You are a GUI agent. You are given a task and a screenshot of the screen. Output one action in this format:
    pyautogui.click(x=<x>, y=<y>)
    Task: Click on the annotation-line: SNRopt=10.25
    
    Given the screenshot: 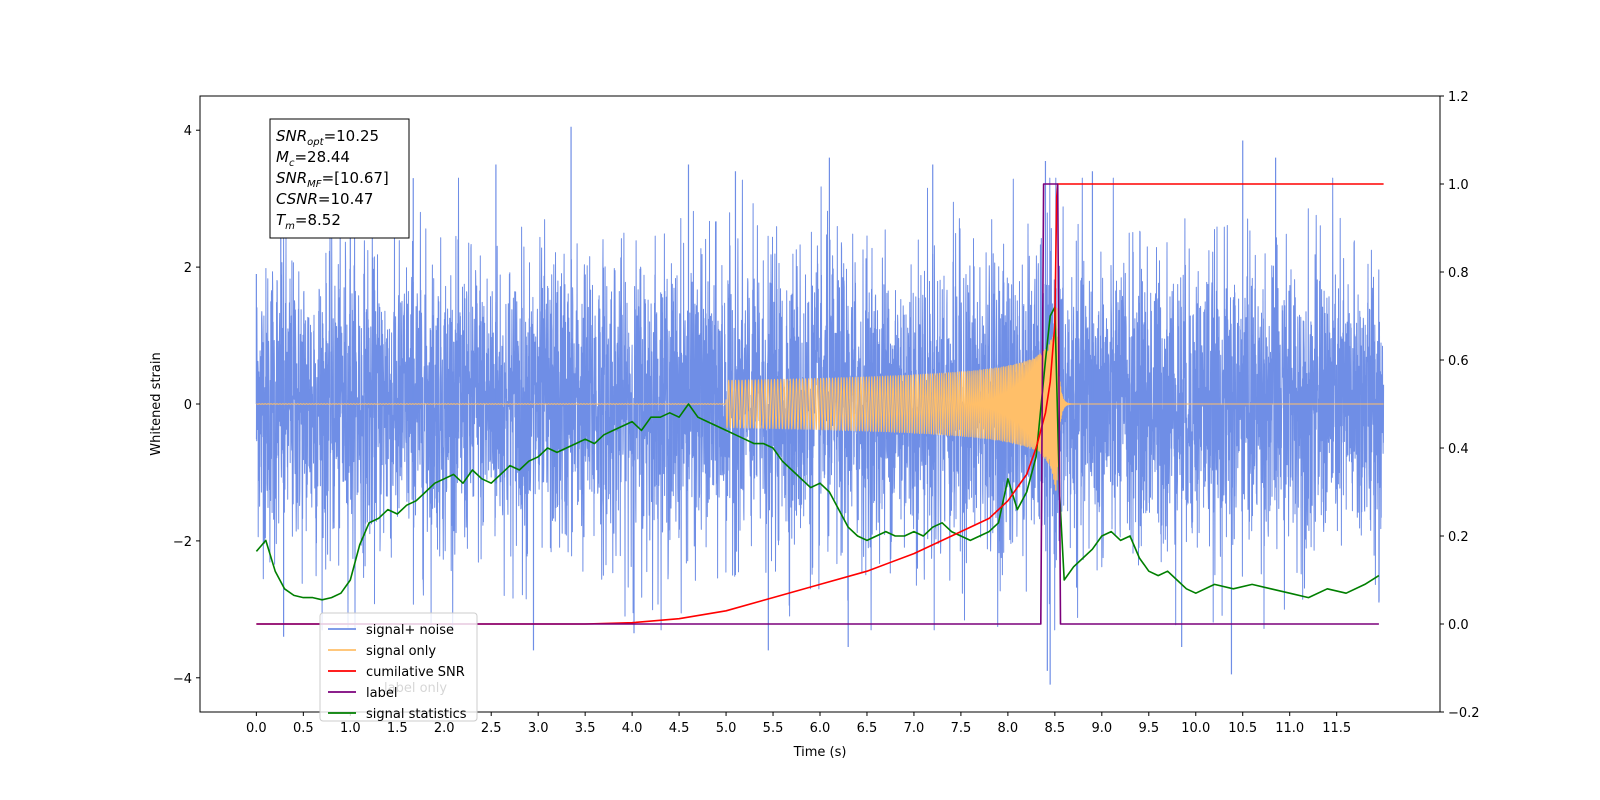 What is the action you would take?
    pyautogui.click(x=327, y=137)
    